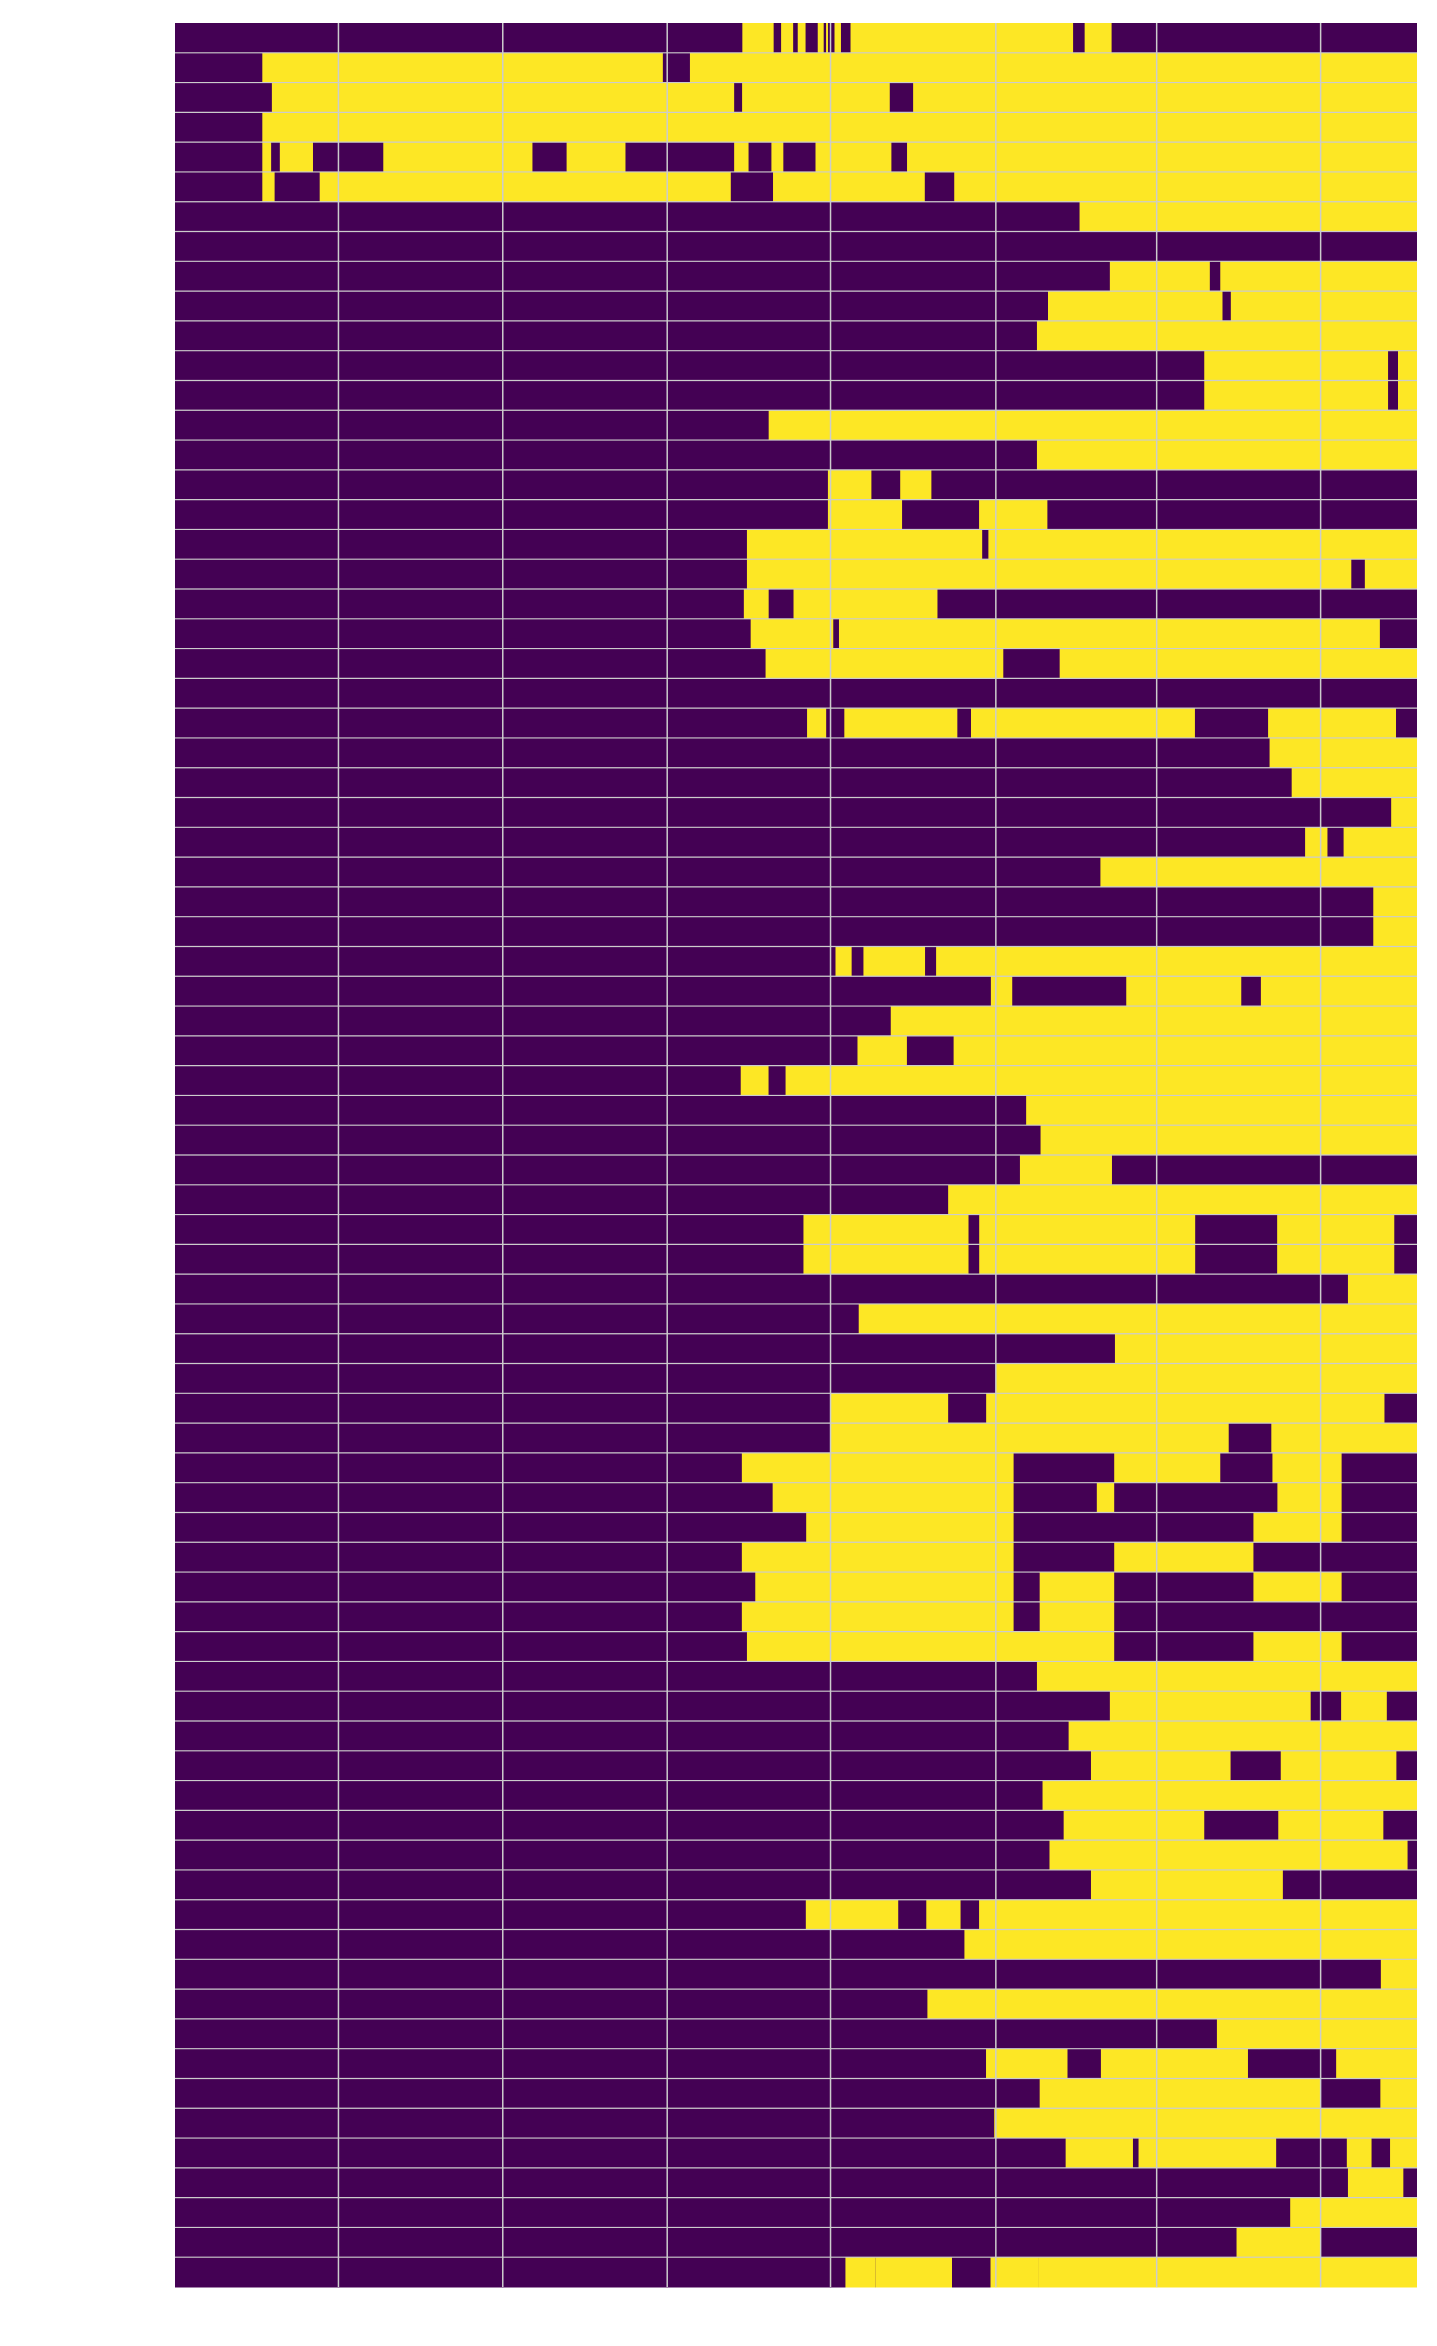 The image size is (1437, 2346). What do you see at coordinates (796, 276) in the screenshot?
I see `row-8-background` at bounding box center [796, 276].